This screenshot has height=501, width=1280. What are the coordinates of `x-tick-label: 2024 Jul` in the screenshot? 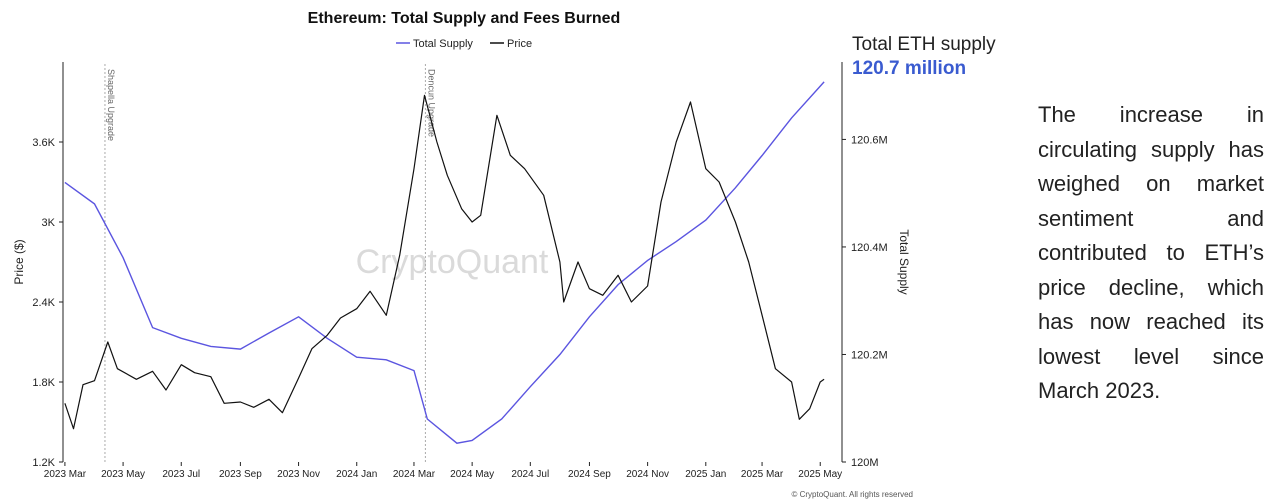 It's located at (530, 474).